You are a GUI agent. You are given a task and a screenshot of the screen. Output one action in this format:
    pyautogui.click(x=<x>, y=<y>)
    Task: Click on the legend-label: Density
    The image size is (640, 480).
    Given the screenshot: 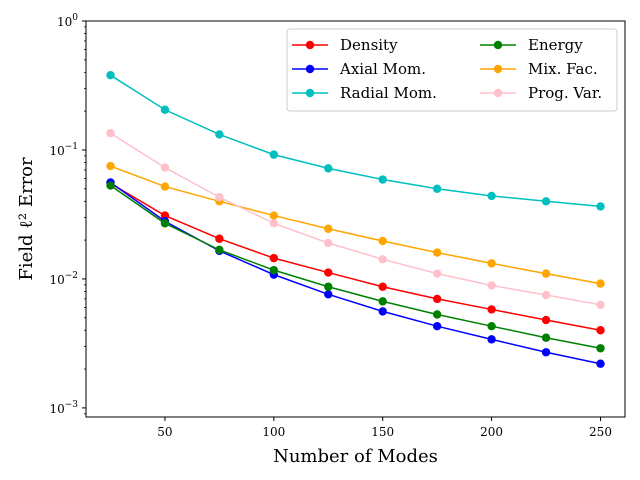 What is the action you would take?
    pyautogui.click(x=369, y=45)
    